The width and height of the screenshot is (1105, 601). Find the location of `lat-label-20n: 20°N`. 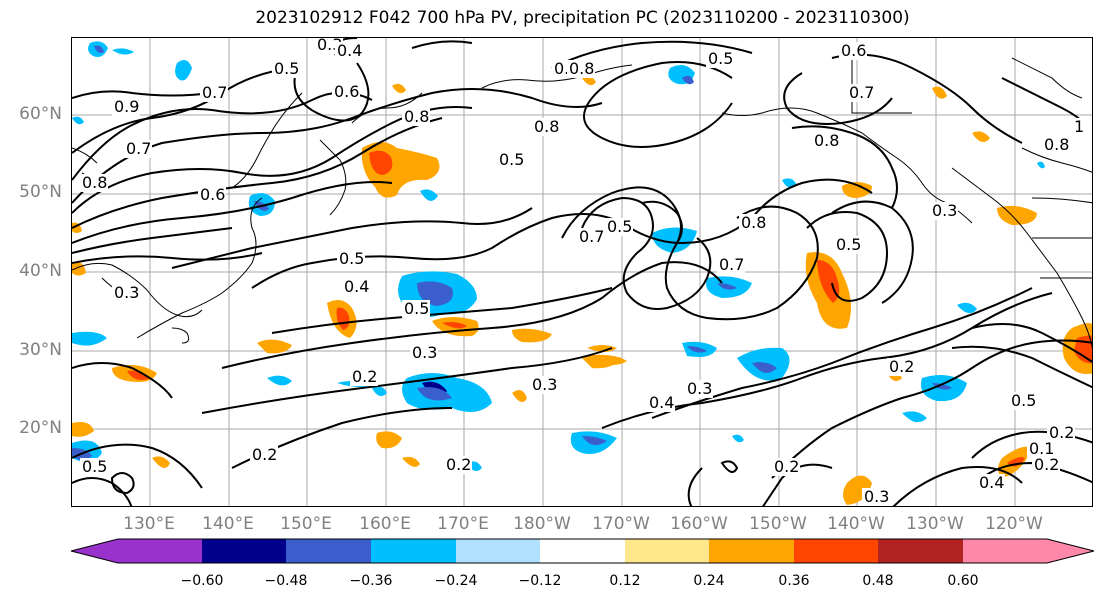

lat-label-20n: 20°N is located at coordinates (40, 428).